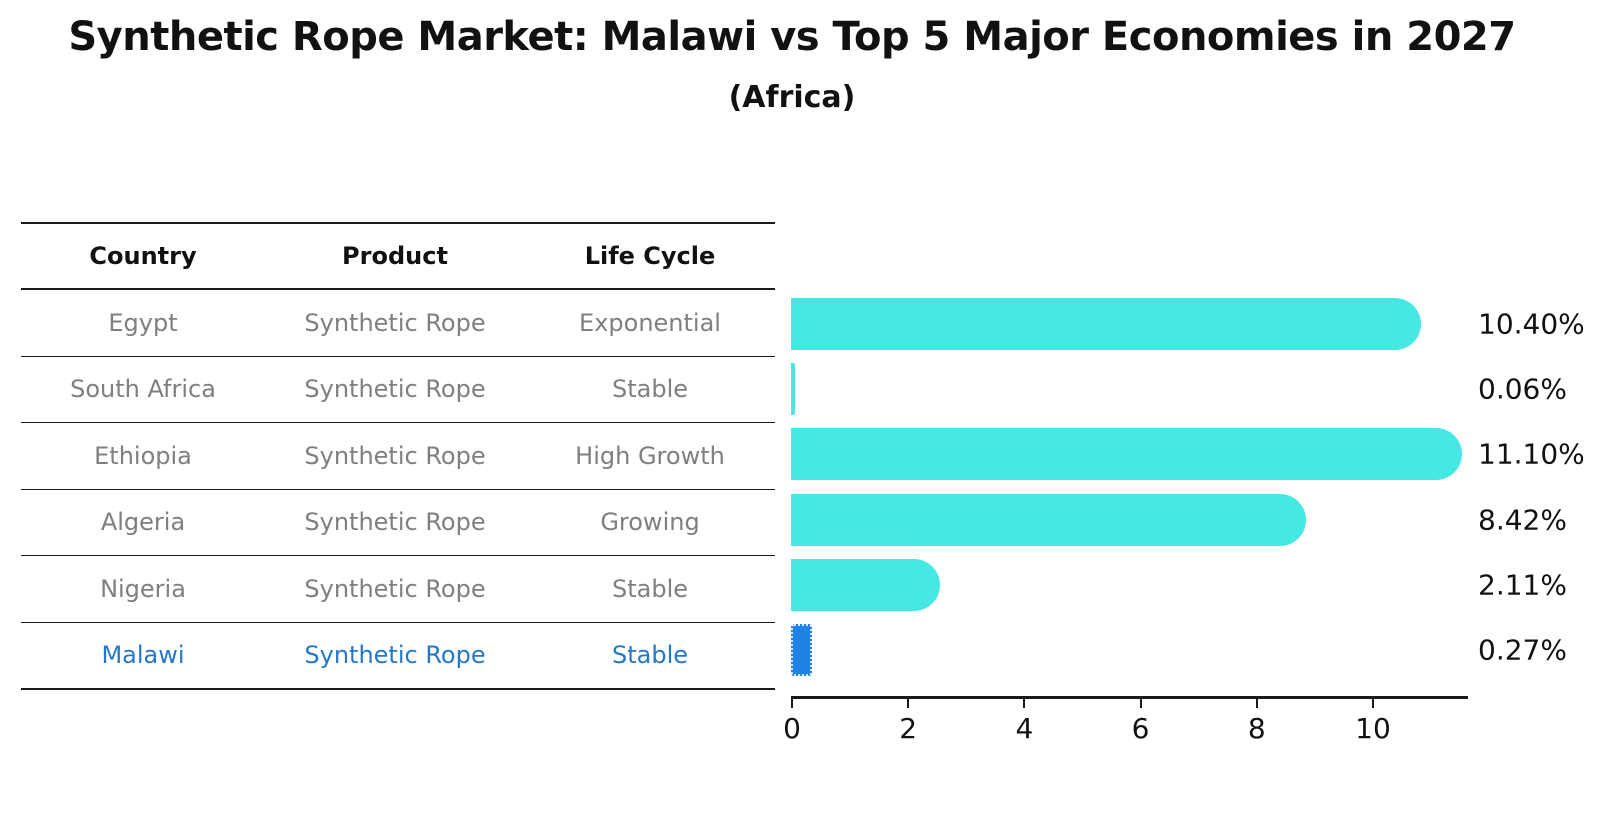 The width and height of the screenshot is (1604, 823). I want to click on table-cell-country: Ethiopia, so click(143, 455).